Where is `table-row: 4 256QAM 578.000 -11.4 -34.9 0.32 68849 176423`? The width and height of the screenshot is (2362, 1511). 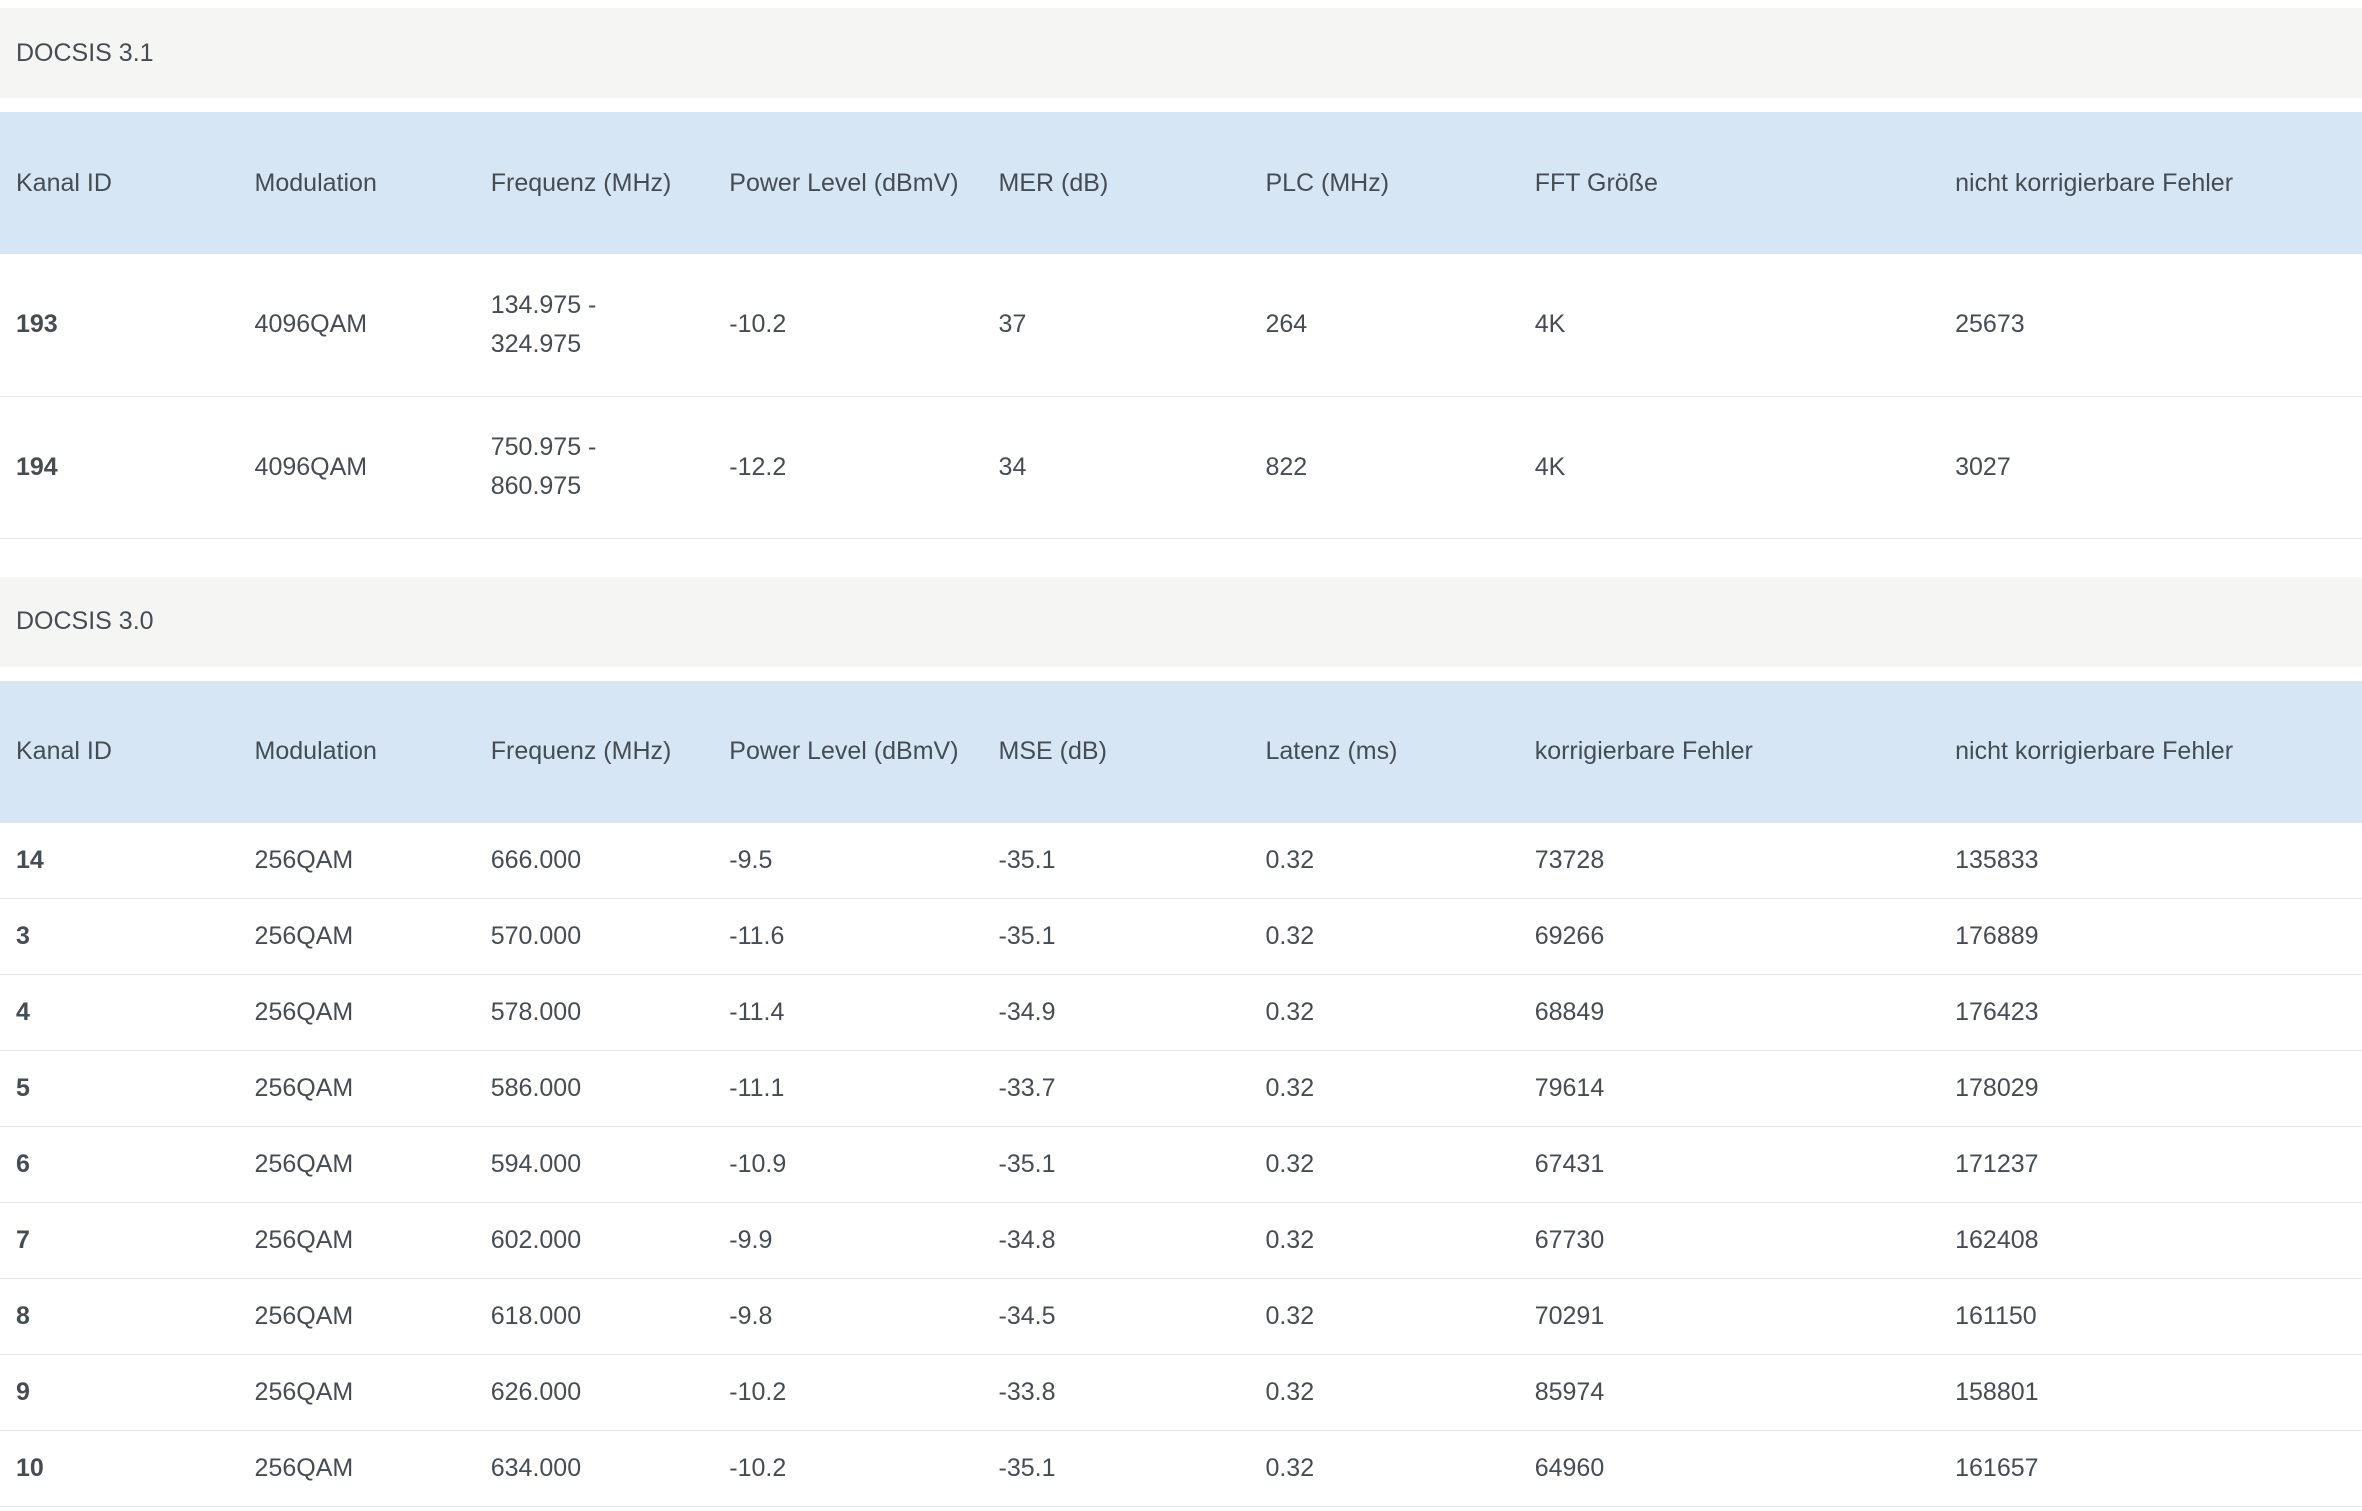 table-row: 4 256QAM 578.000 -11.4 -34.9 0.32 68849 176423 is located at coordinates (1181, 1012).